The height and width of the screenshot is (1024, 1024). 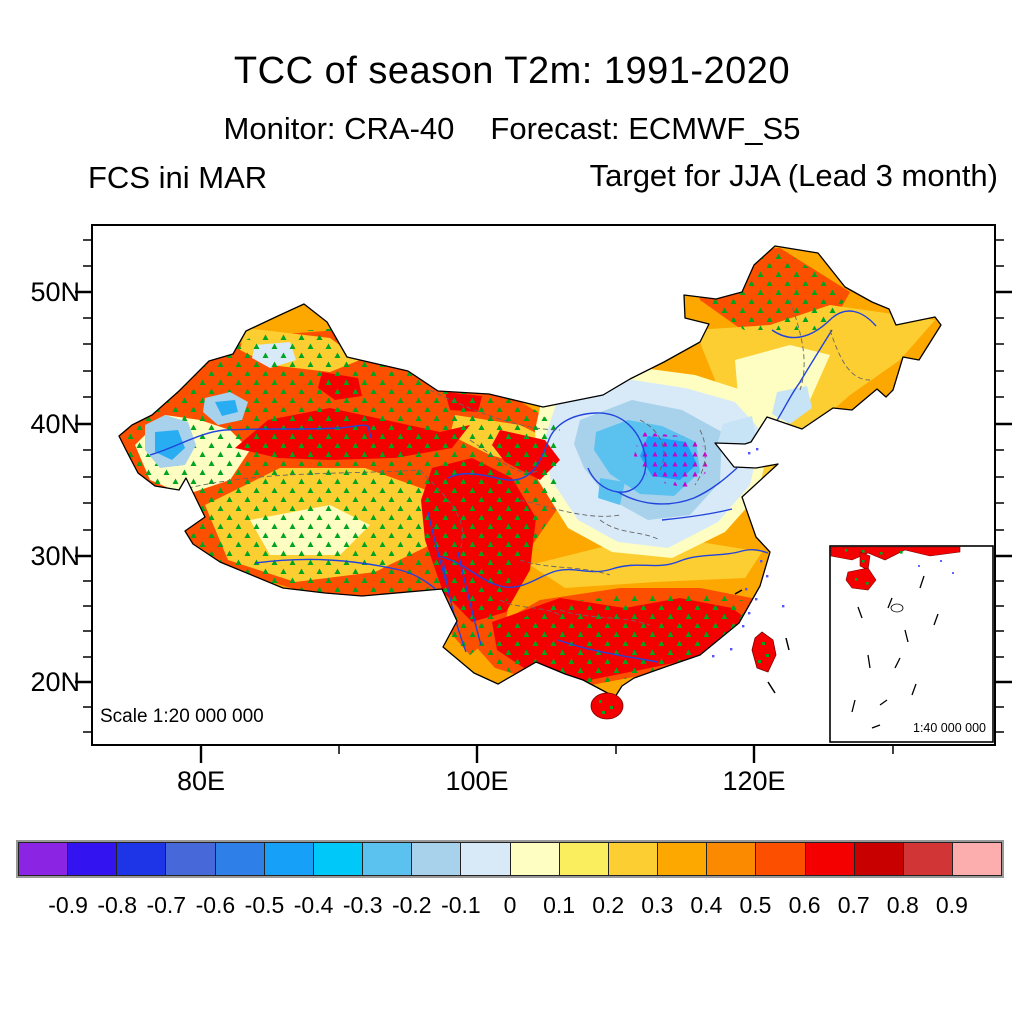 I want to click on colorbar-cells, so click(x=510, y=859).